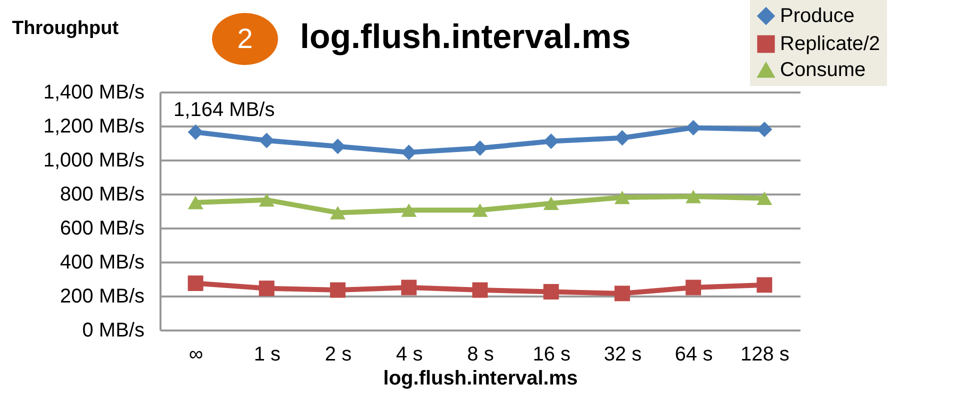  Describe the element at coordinates (765, 355) in the screenshot. I see `x-tick-label: 128 s` at that location.